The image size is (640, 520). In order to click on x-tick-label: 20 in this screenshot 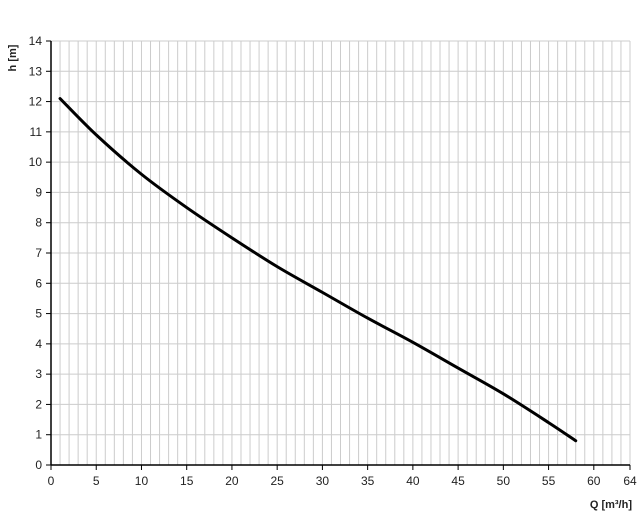, I will do `click(232, 481)`.